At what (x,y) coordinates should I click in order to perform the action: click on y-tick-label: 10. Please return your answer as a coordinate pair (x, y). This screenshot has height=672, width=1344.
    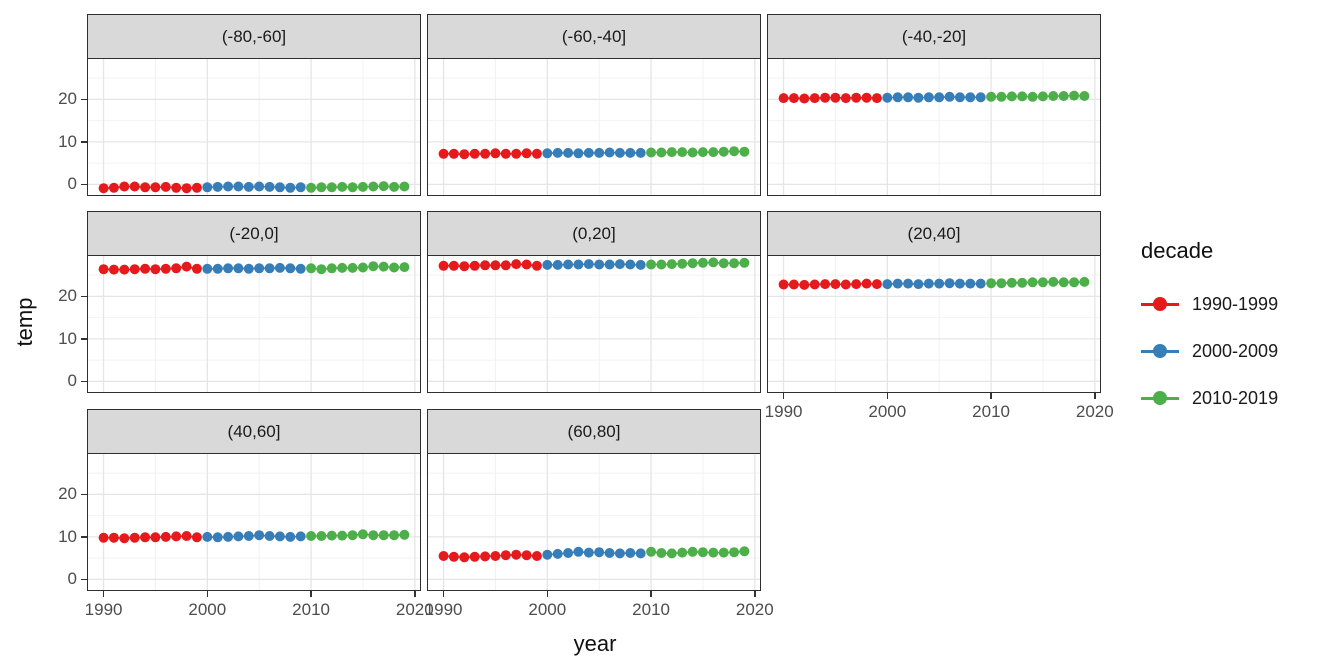
    Looking at the image, I should click on (67, 338).